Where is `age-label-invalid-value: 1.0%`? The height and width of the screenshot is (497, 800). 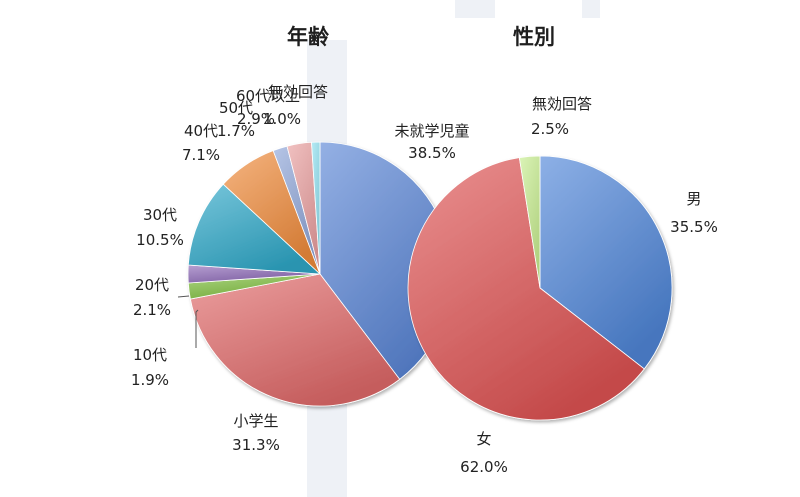
age-label-invalid-value: 1.0% is located at coordinates (282, 119).